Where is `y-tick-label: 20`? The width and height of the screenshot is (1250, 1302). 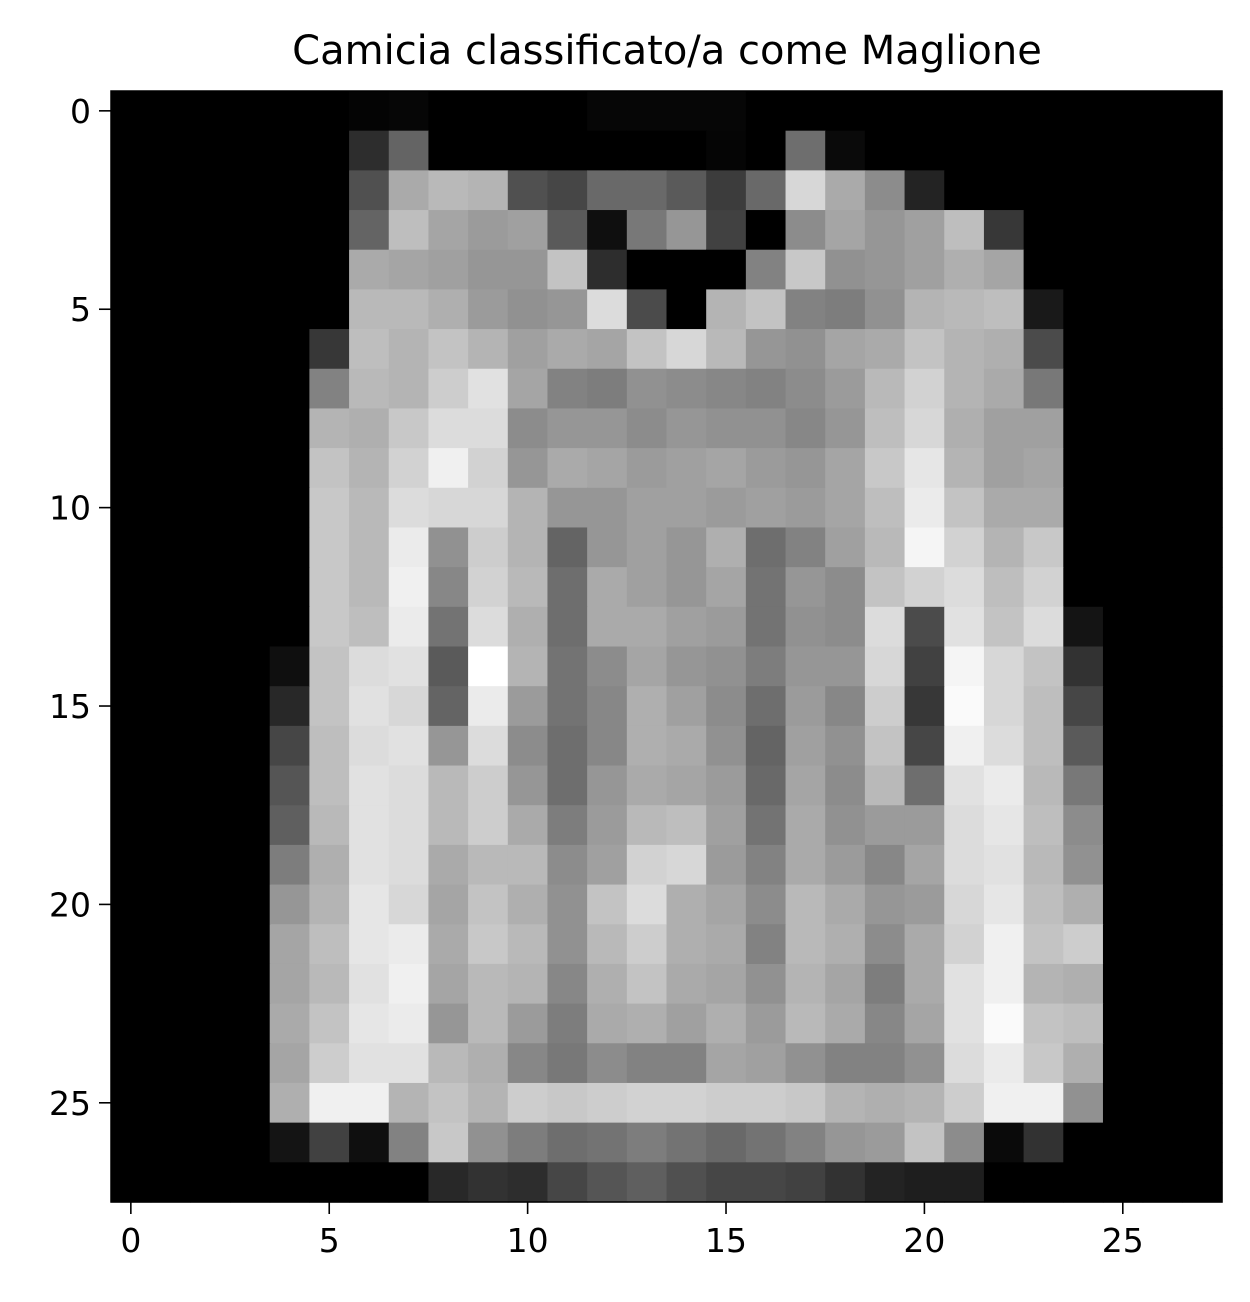
y-tick-label: 20 is located at coordinates (70, 904).